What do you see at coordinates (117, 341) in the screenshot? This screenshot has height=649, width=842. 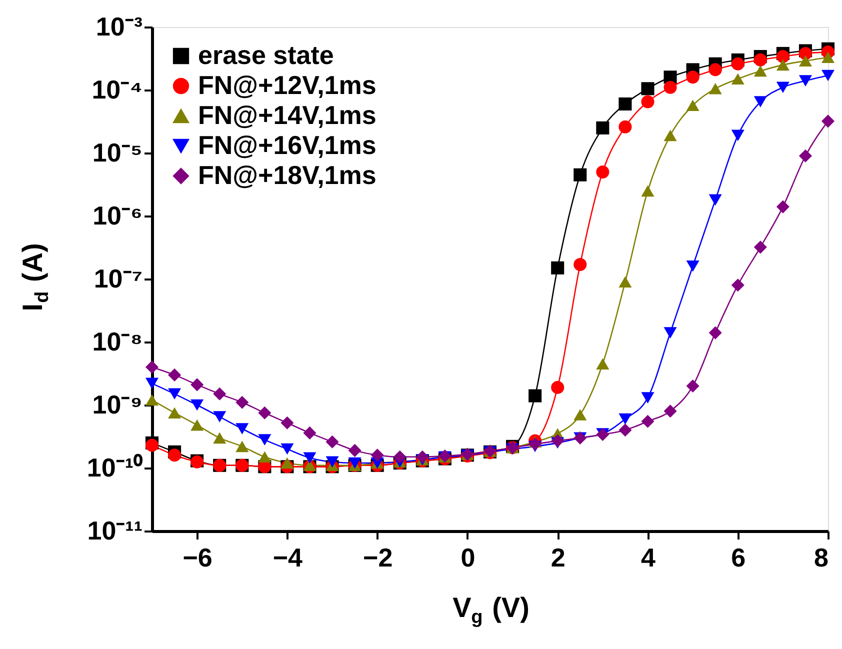 I see `y-tick-label: 10⁻⁸` at bounding box center [117, 341].